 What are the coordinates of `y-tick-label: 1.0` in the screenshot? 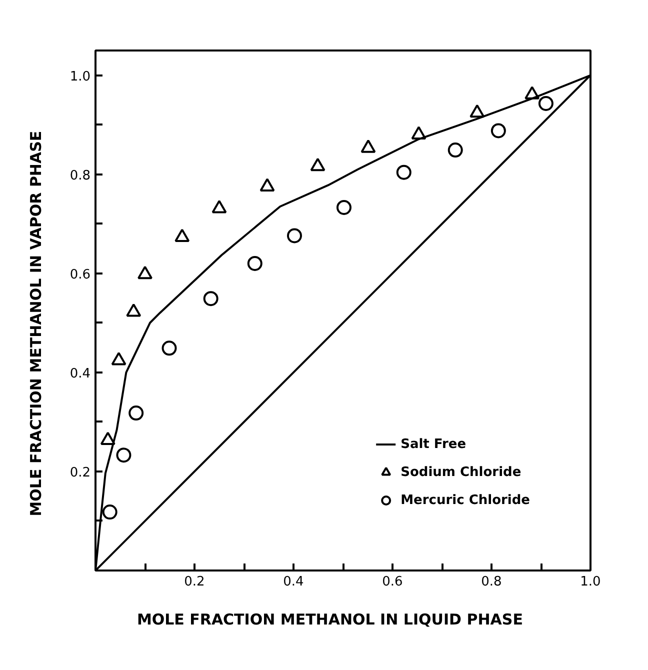 It's located at (80, 76).